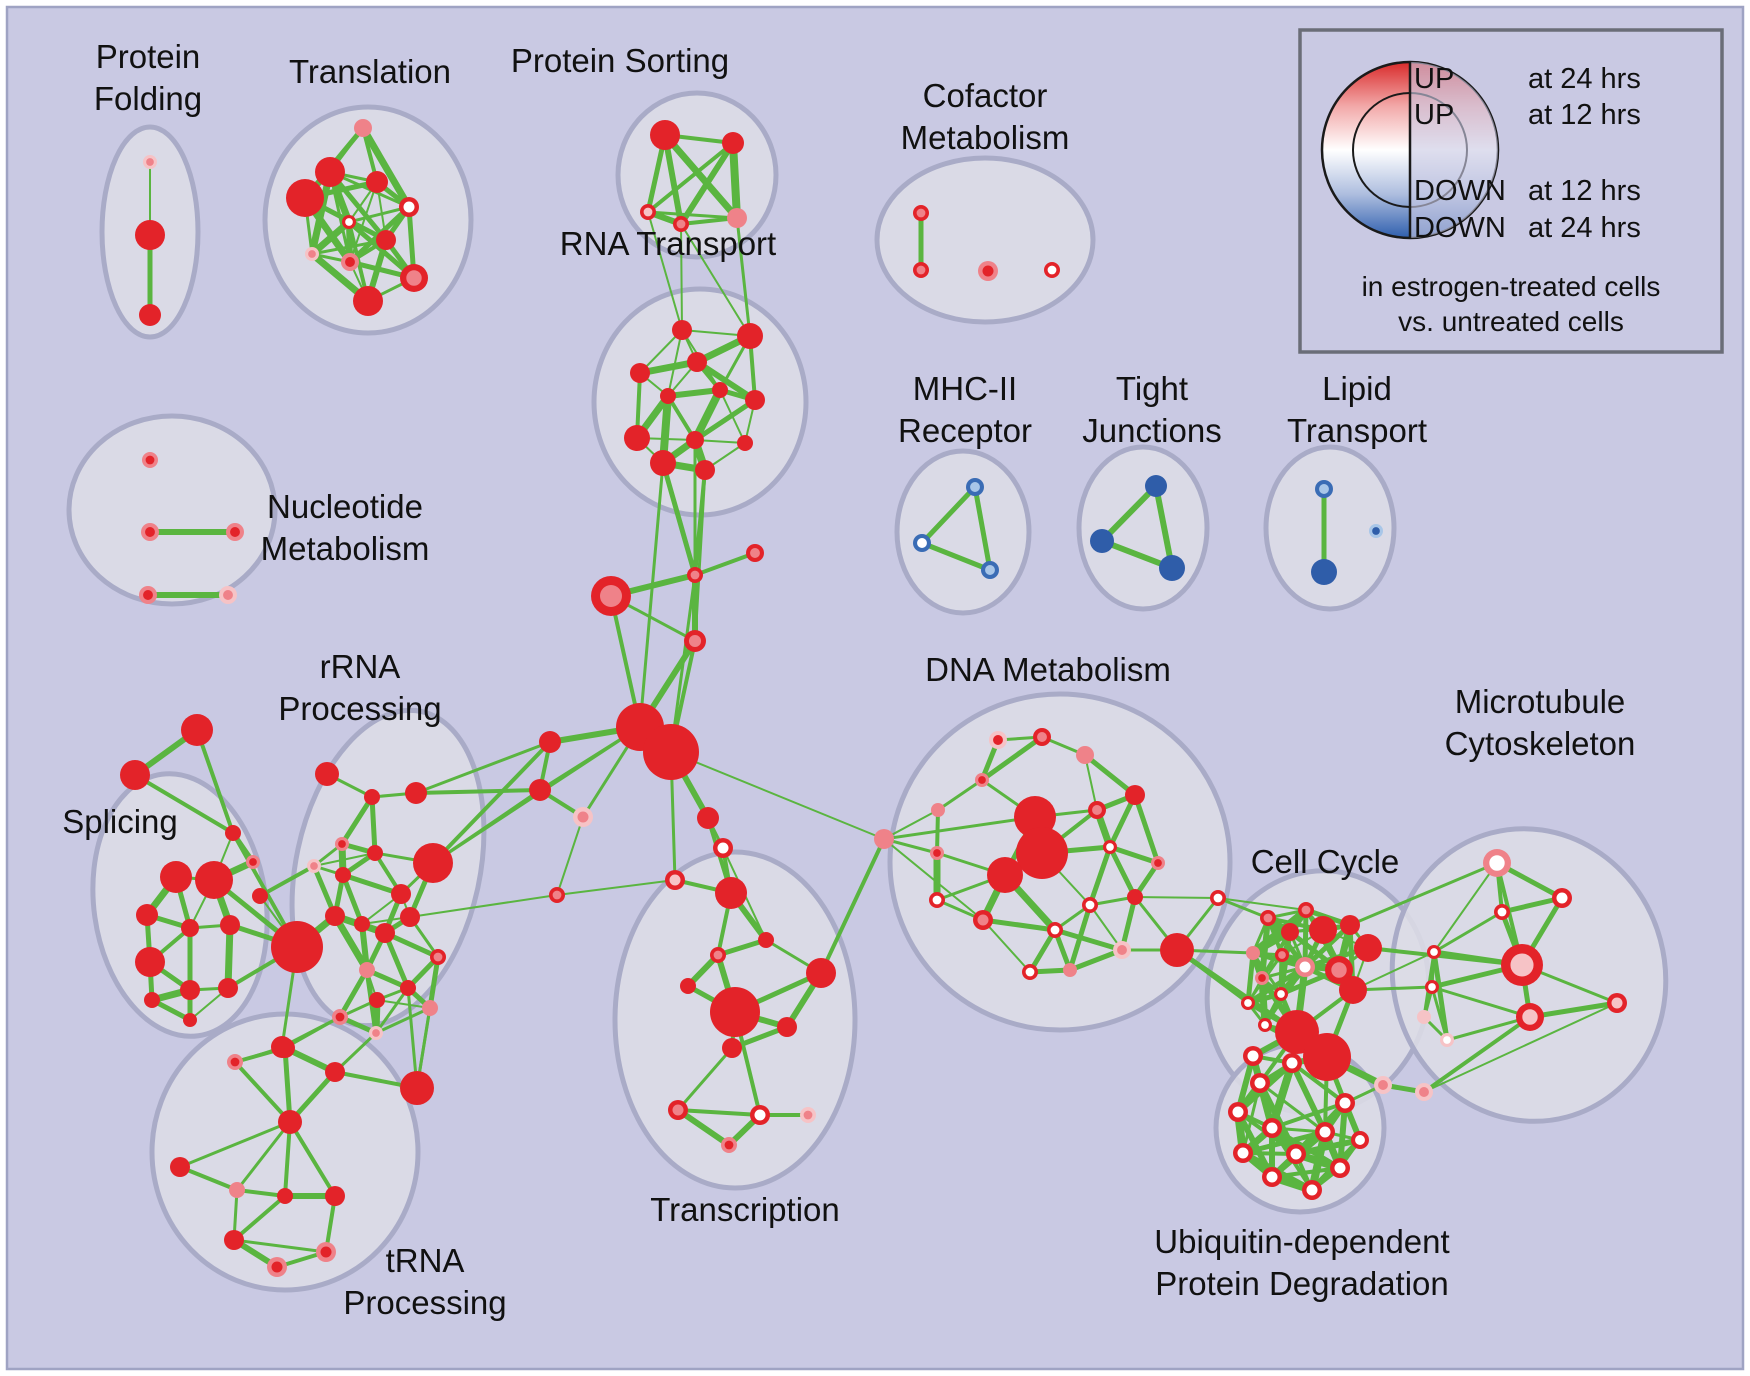 This screenshot has height=1376, width=1750. Describe the element at coordinates (1511, 286) in the screenshot. I see `legend-caption: in estrogen-treated cells` at that location.